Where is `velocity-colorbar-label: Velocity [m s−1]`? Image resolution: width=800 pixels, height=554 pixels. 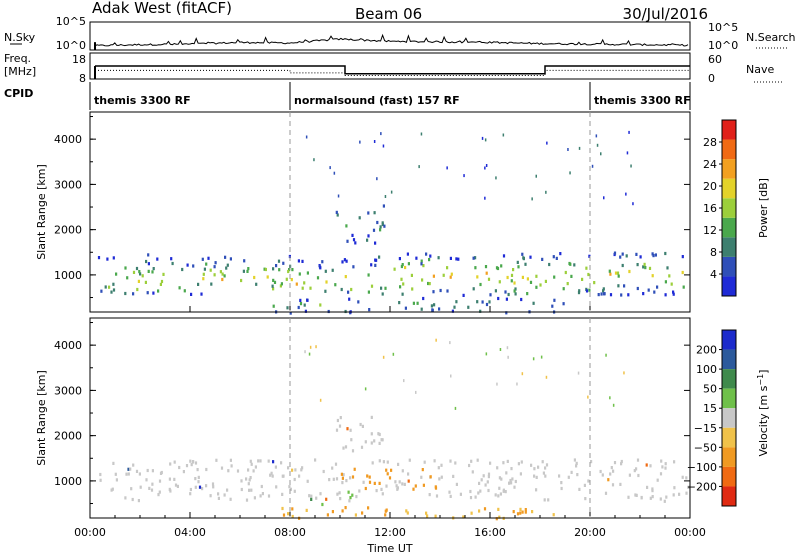 velocity-colorbar-label: Velocity [m s−1] is located at coordinates (763, 413).